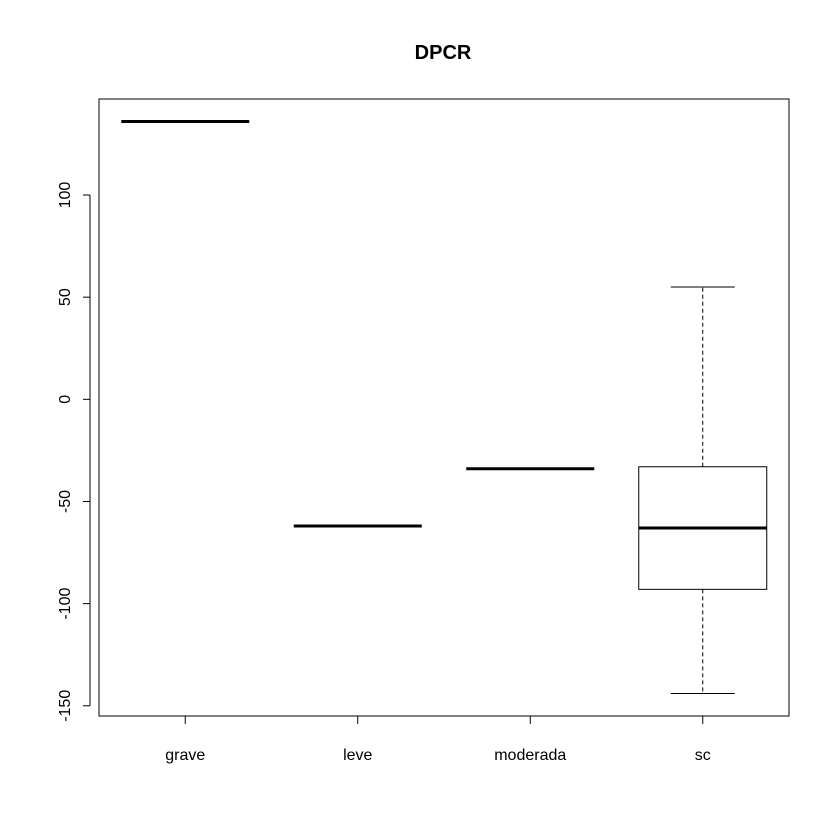 This screenshot has width=840, height=840. I want to click on x-axis: grave leve moderada sc, so click(438, 739).